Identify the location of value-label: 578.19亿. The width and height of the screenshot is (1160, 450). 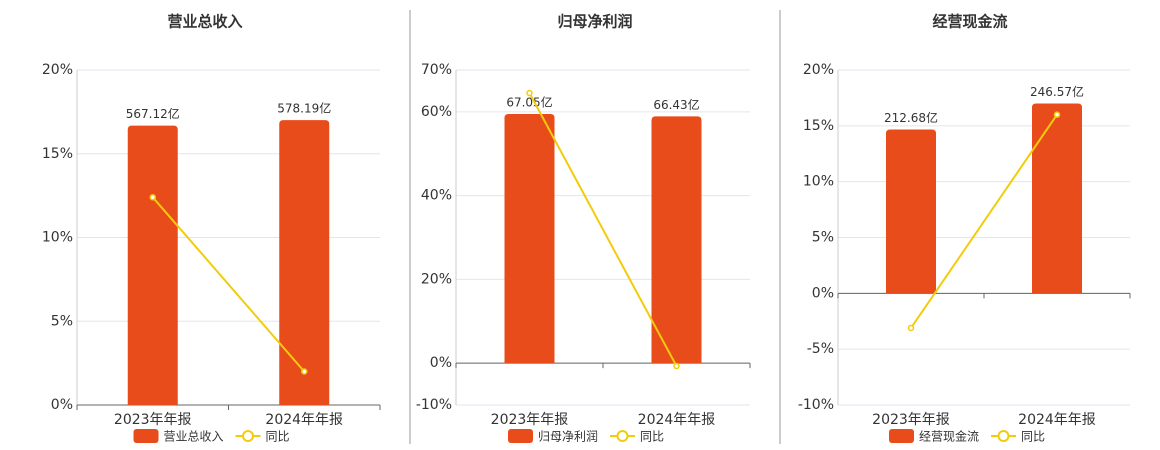
(304, 108).